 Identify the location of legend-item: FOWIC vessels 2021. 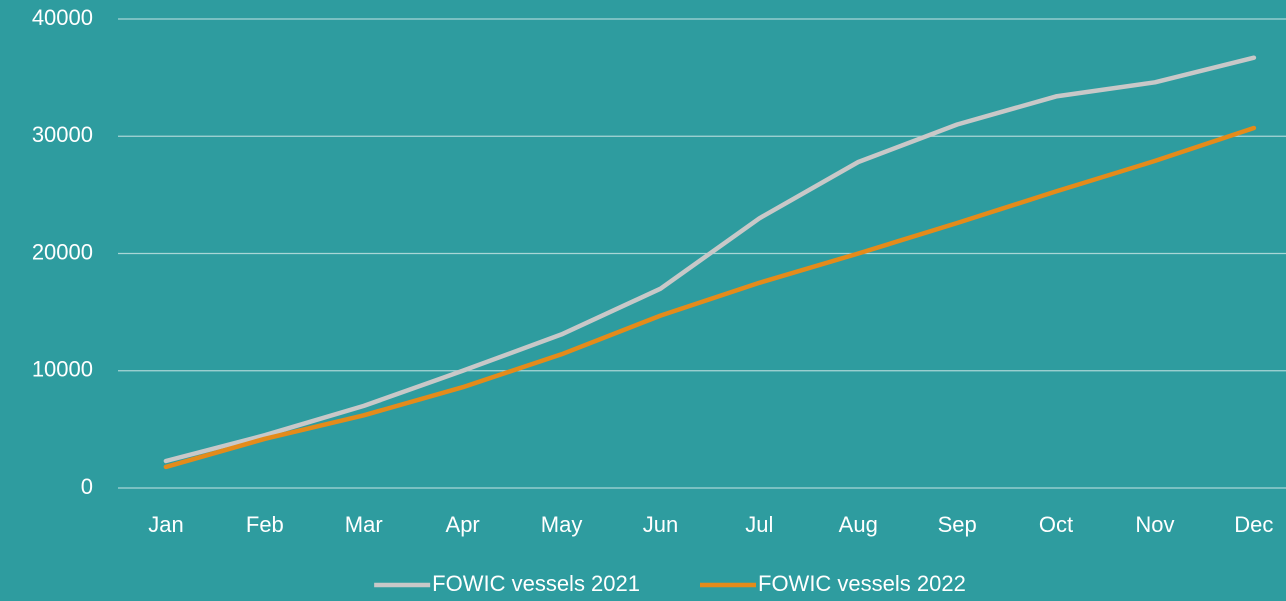
(507, 583).